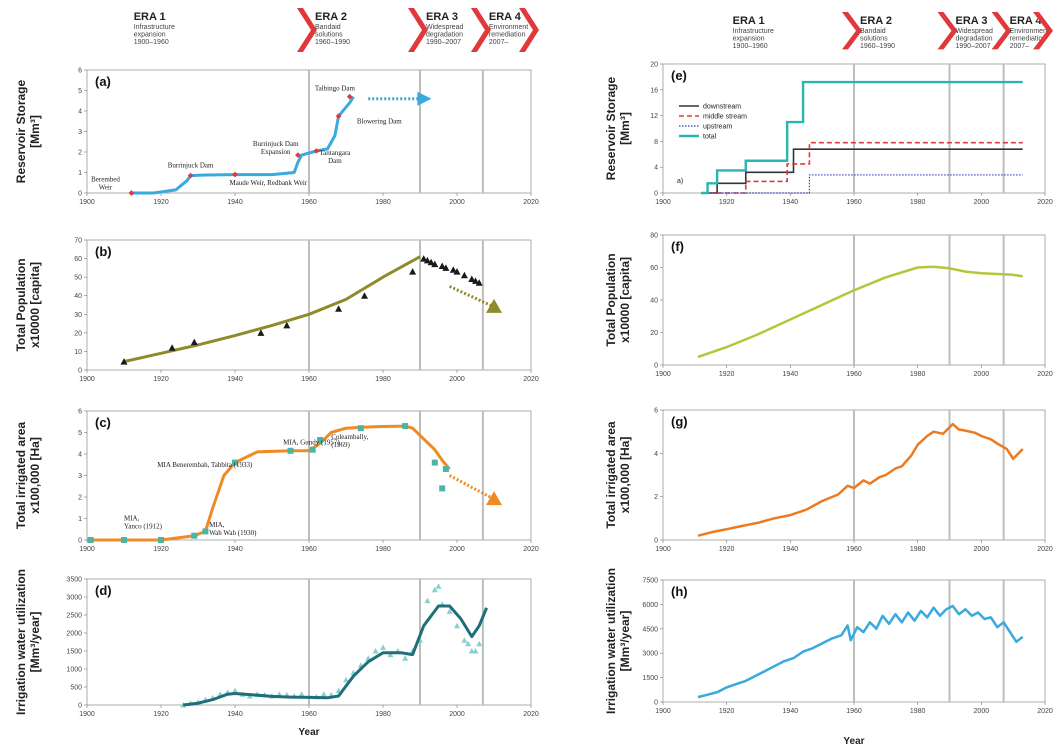 This screenshot has height=749, width=1063. What do you see at coordinates (80, 112) in the screenshot?
I see `y-tick-label: 4` at bounding box center [80, 112].